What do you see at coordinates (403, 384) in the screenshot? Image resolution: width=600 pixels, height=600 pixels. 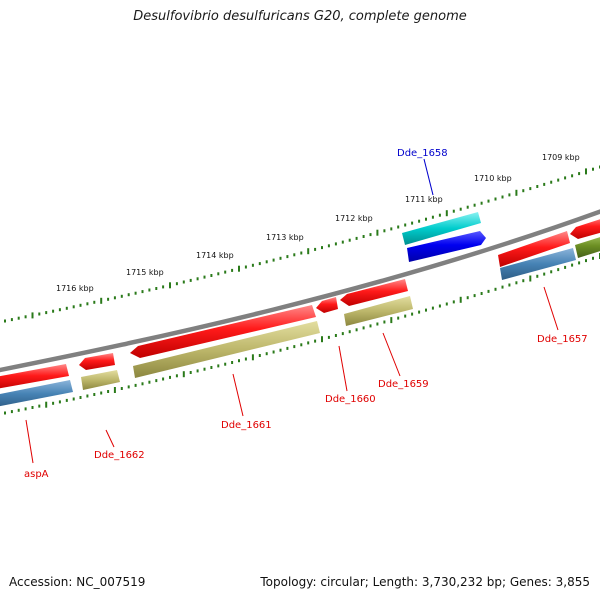 I see `gene-label-Dde_1659: Dde_1659` at bounding box center [403, 384].